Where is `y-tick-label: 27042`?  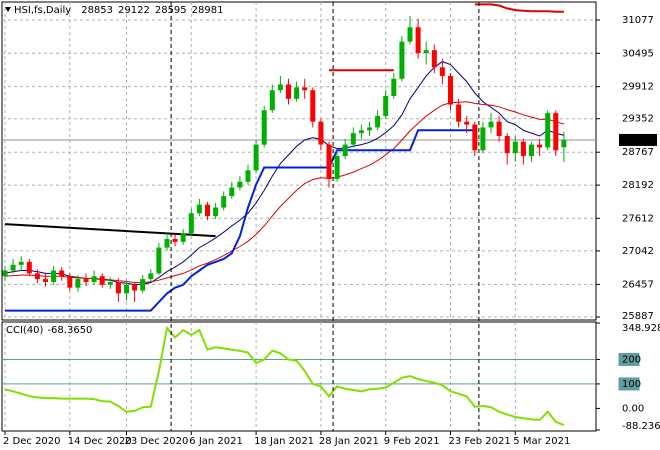 y-tick-label: 27042 is located at coordinates (638, 251).